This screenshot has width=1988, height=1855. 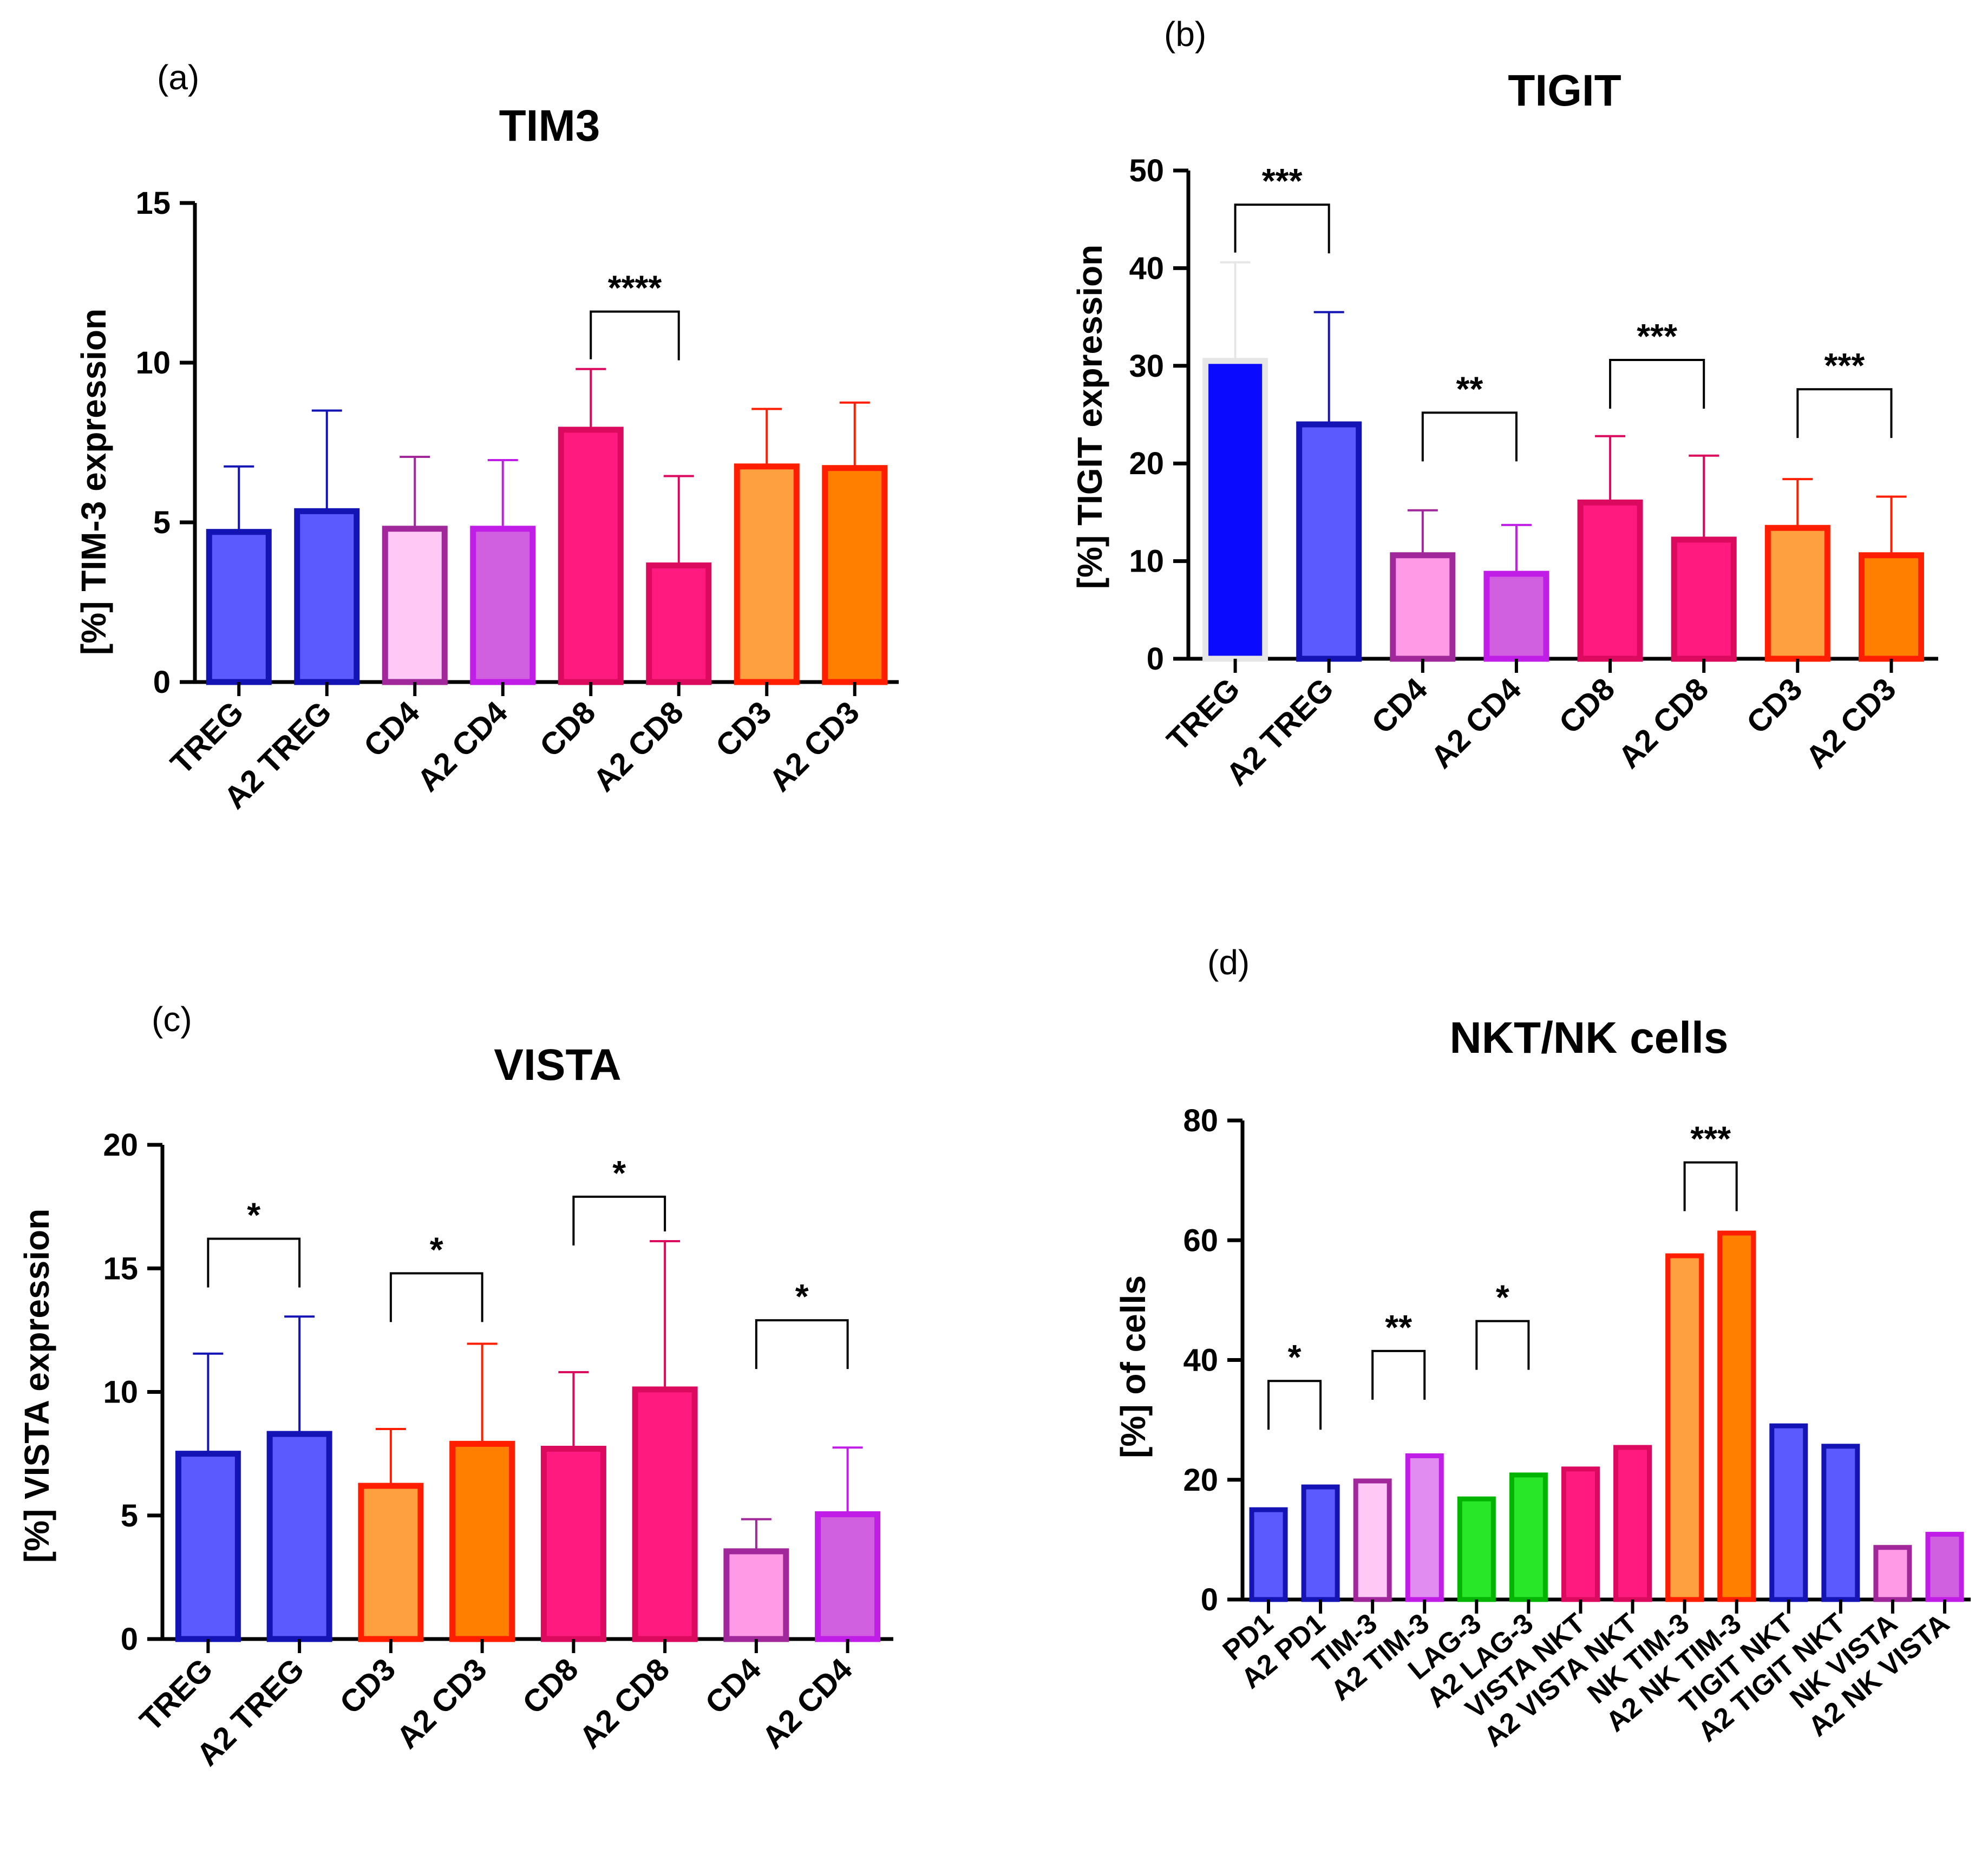 I want to click on panel-d-y-tick-label: 60, so click(x=1200, y=1240).